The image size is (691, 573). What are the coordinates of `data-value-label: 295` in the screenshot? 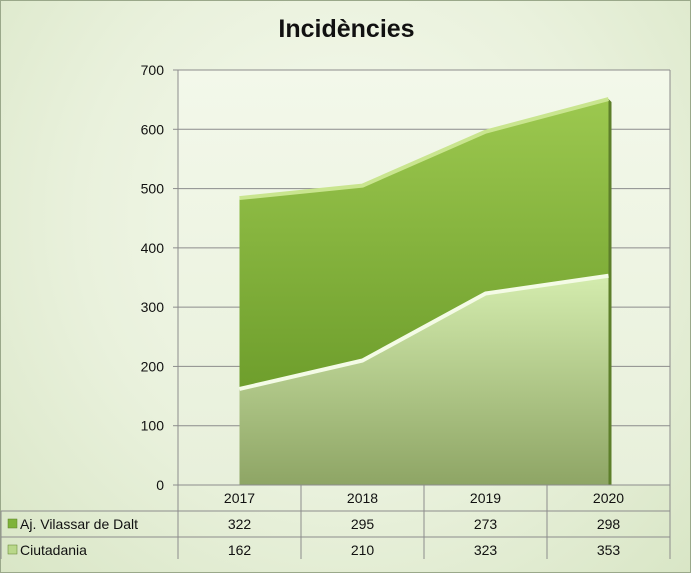 It's located at (363, 524).